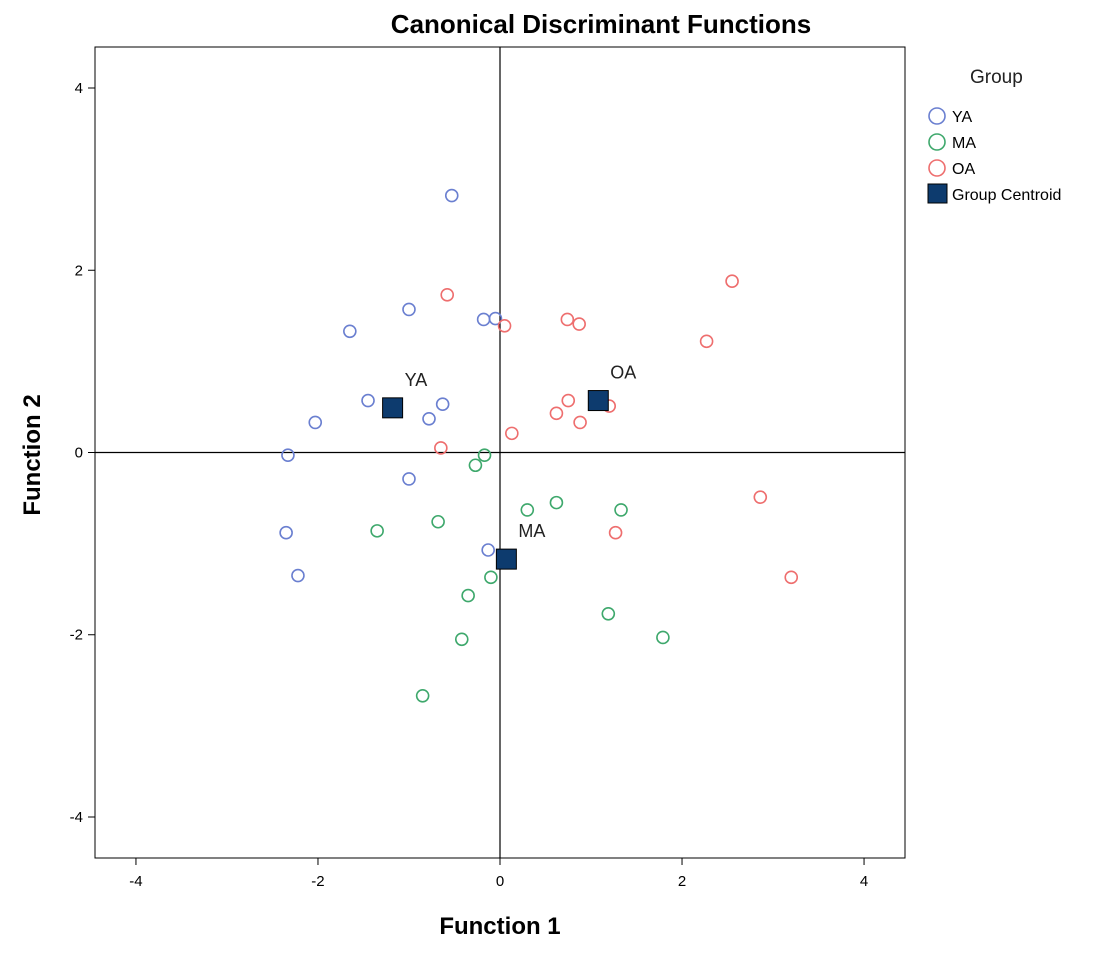  What do you see at coordinates (79, 453) in the screenshot?
I see `y-tick-label: 0` at bounding box center [79, 453].